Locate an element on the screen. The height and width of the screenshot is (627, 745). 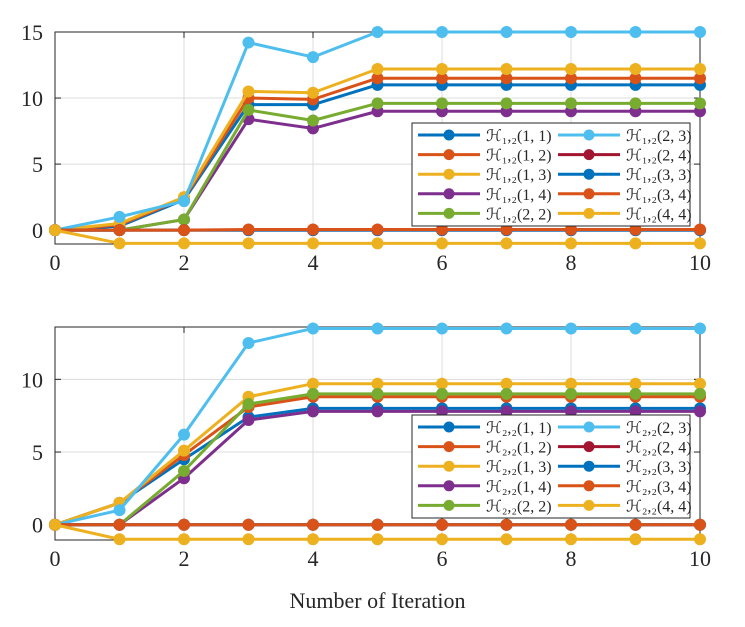
y-tick-label: 10 is located at coordinates (32, 379).